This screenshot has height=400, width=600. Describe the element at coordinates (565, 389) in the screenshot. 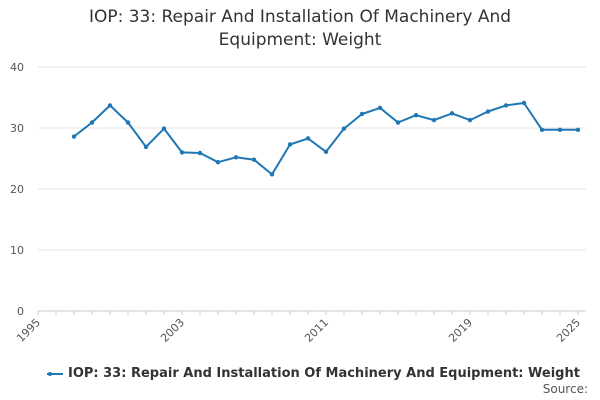

I see `source-label: Source:` at that location.